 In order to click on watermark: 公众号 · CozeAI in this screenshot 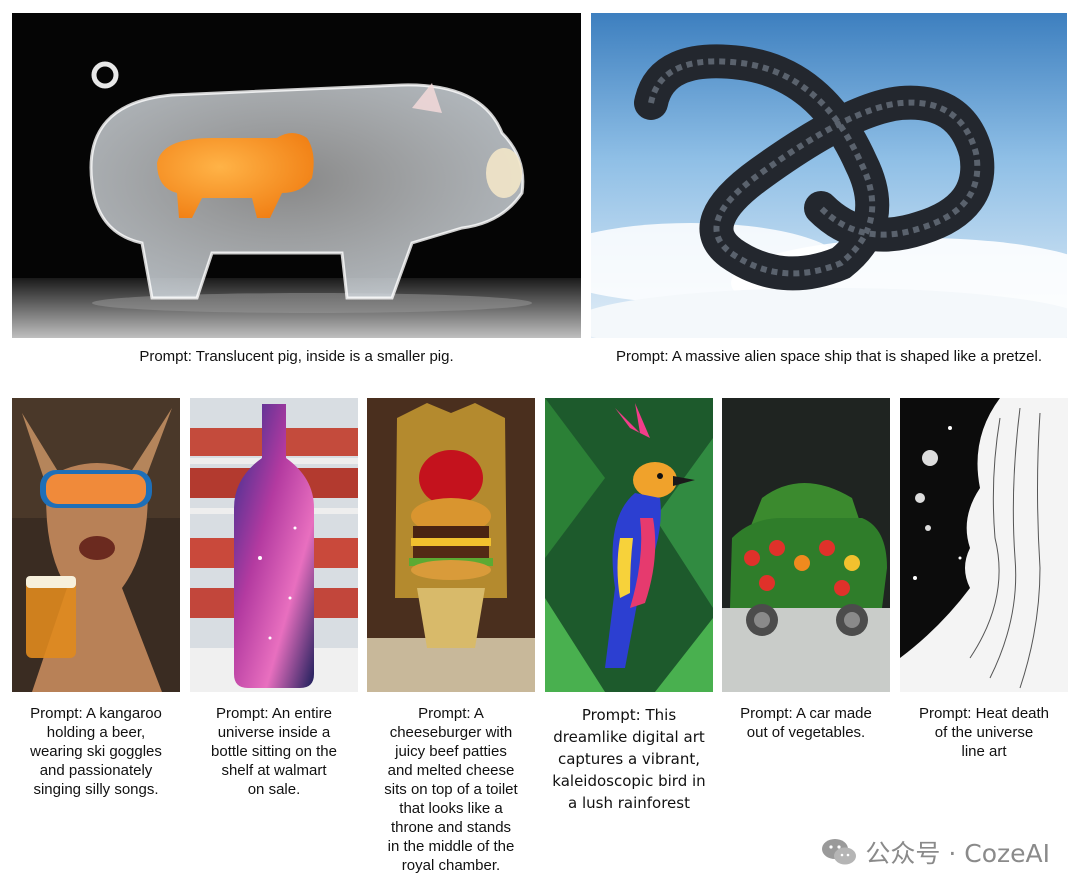, I will do `click(935, 852)`.